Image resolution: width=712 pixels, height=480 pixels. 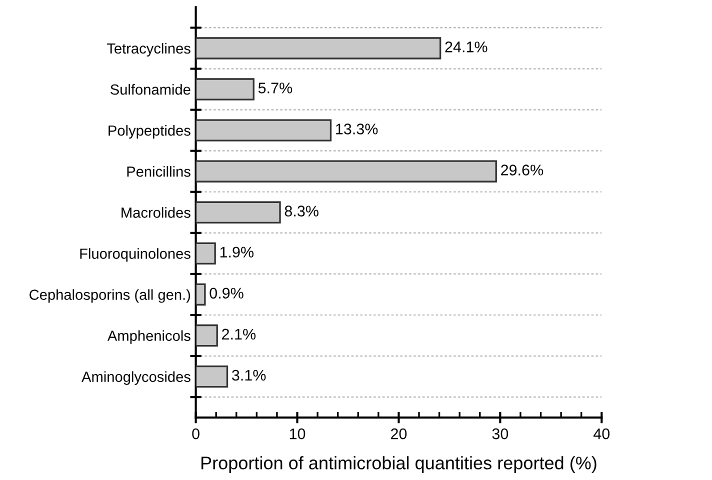 What do you see at coordinates (466, 47) in the screenshot?
I see `data-label: 24.1%` at bounding box center [466, 47].